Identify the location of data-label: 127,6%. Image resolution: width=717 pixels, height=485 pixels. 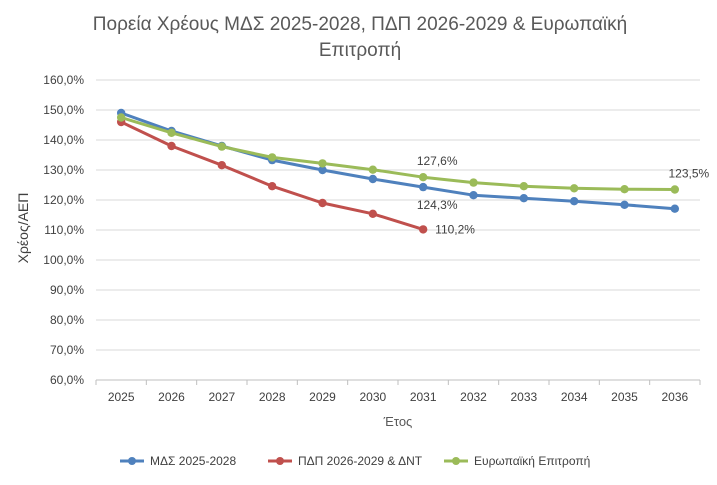
(437, 161).